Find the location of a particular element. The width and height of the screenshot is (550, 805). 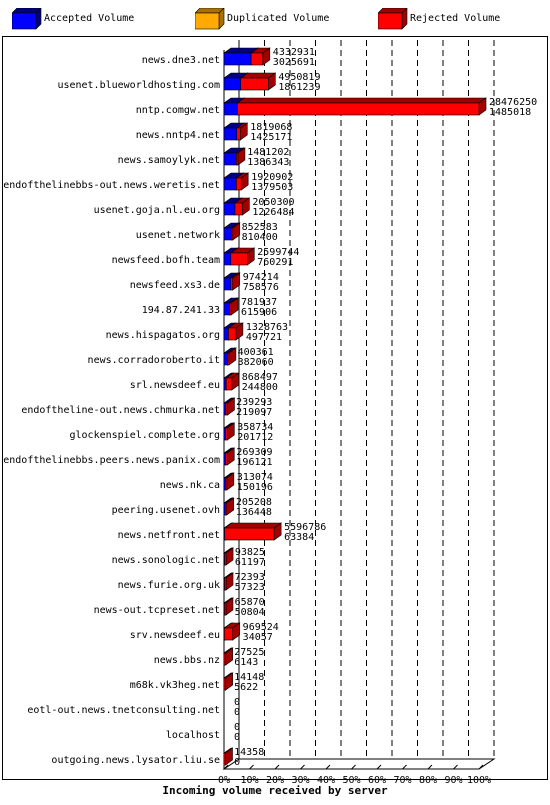

category-label: peering.usenet.ovh is located at coordinates (166, 510).